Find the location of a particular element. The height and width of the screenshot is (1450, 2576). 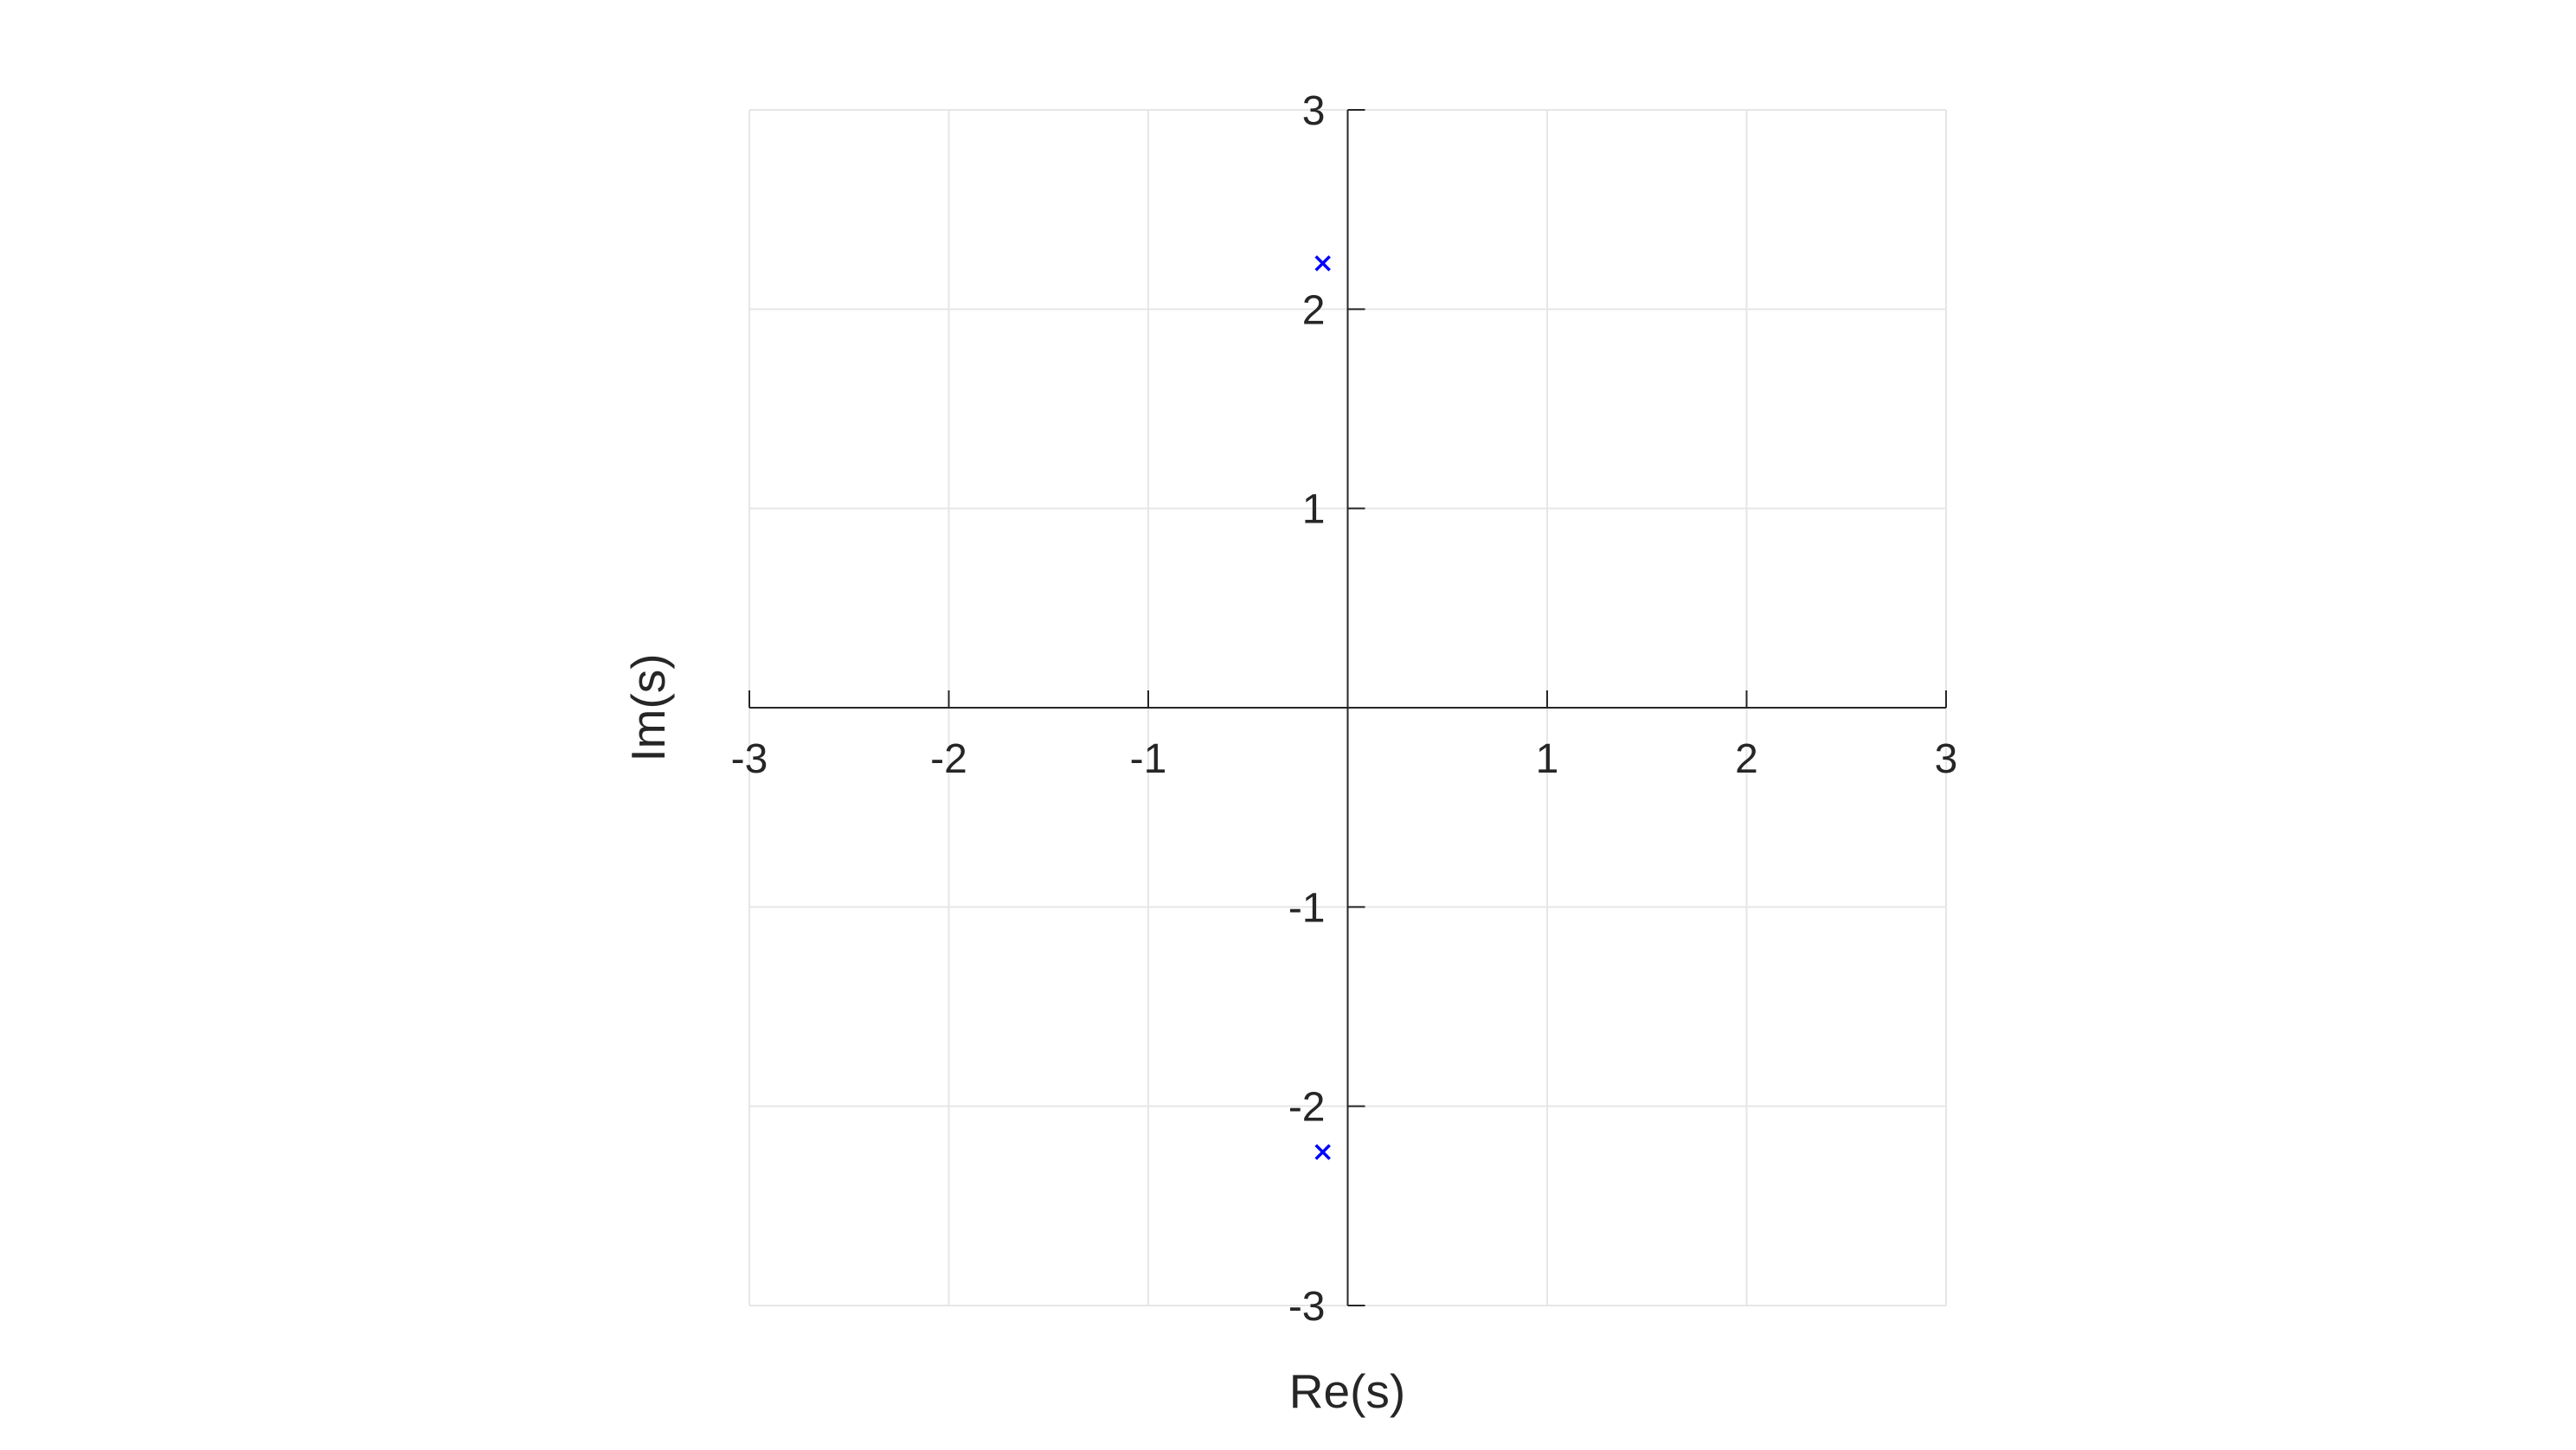

y-tick-label: 3 is located at coordinates (1314, 111).